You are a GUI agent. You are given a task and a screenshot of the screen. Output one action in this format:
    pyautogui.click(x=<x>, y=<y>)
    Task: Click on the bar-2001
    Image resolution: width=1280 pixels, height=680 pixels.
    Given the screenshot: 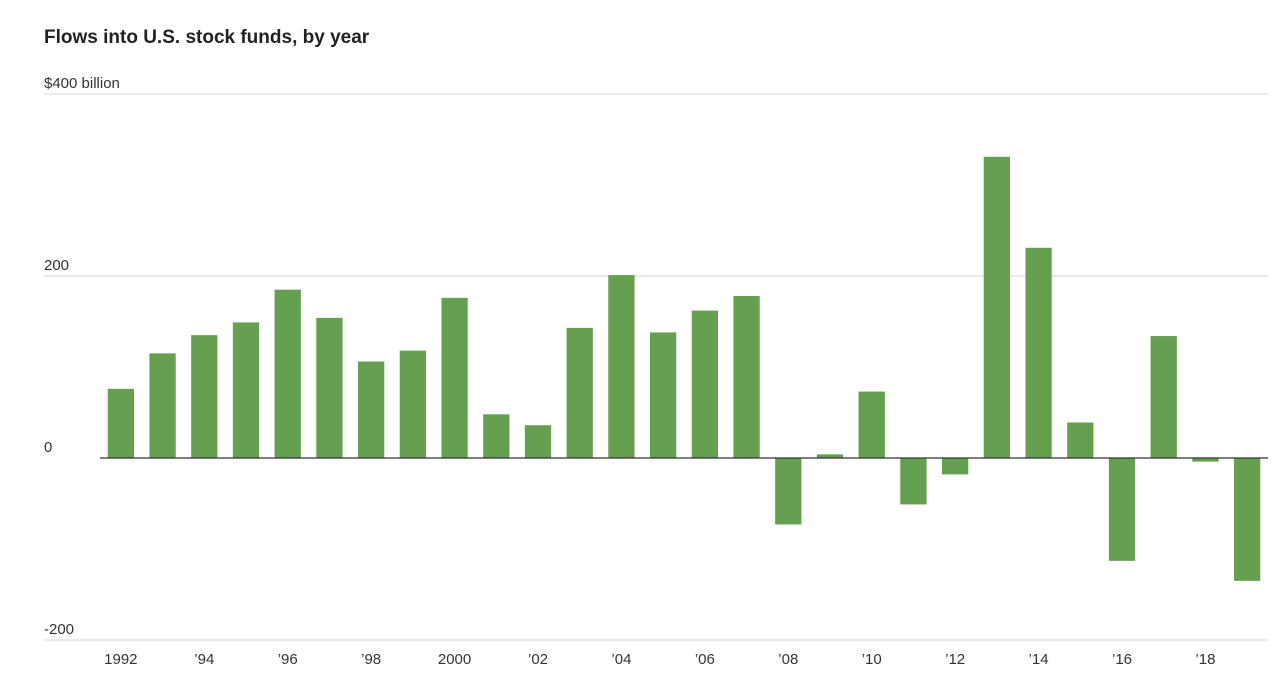 What is the action you would take?
    pyautogui.click(x=496, y=436)
    